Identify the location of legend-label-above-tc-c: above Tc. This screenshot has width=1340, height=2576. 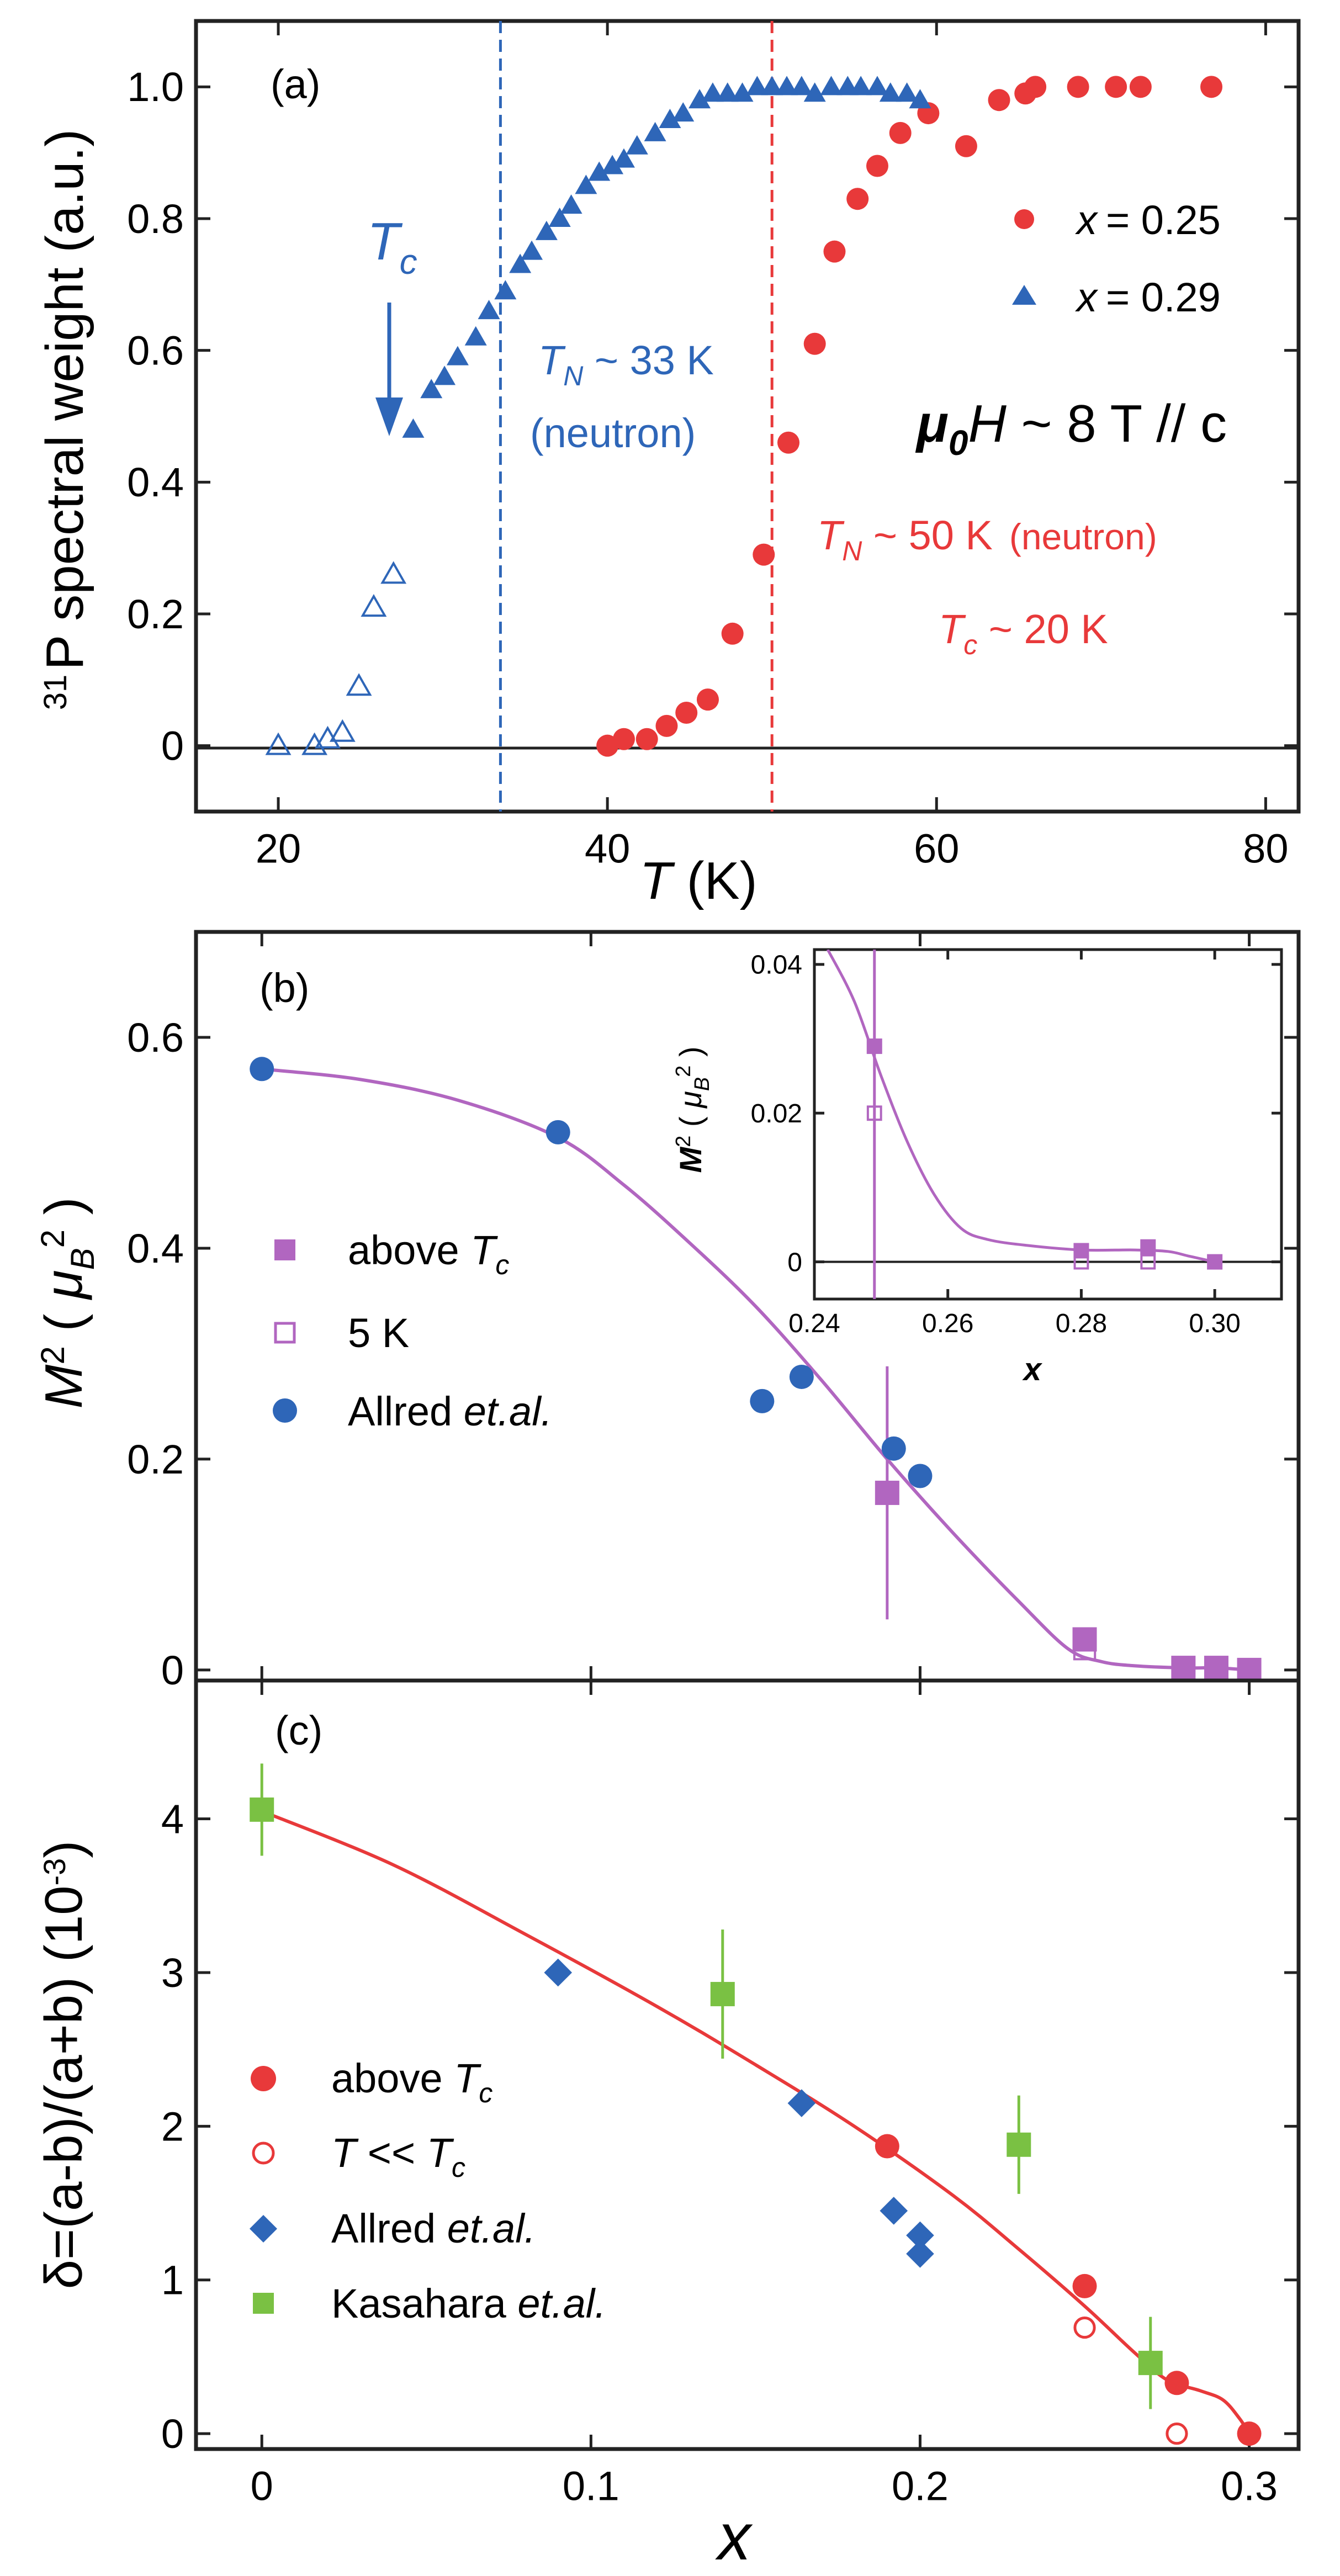
(411, 2081).